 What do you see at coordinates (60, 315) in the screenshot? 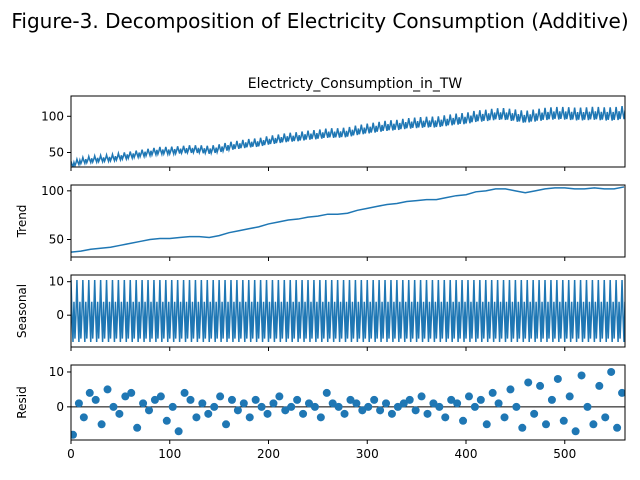
I see `y-tick-label: 0` at bounding box center [60, 315].